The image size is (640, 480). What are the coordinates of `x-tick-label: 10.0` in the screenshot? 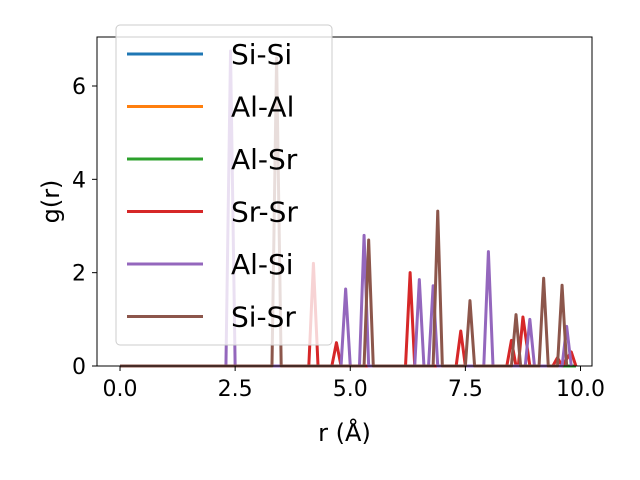 It's located at (580, 389).